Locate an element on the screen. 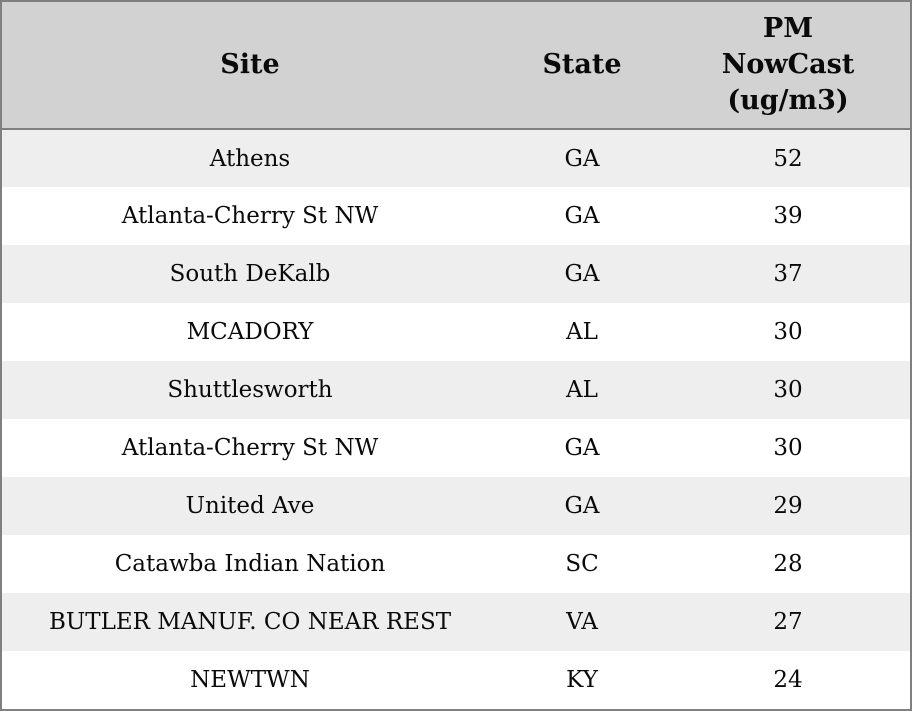  header-state: State is located at coordinates (582, 66).